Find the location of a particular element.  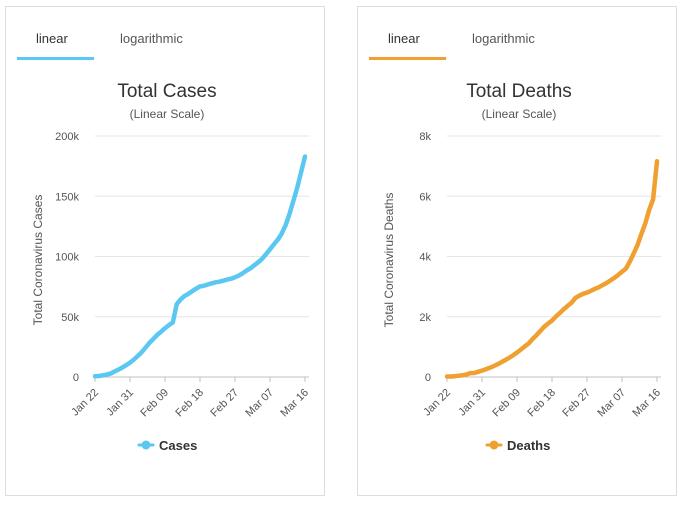

chart-title: Total Deaths is located at coordinates (519, 91).